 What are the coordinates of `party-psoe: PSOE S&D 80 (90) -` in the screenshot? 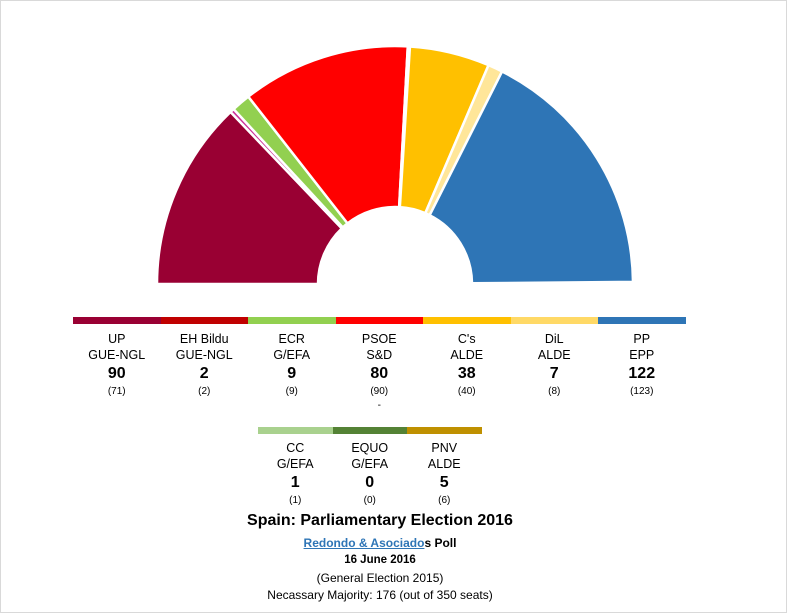 It's located at (380, 372).